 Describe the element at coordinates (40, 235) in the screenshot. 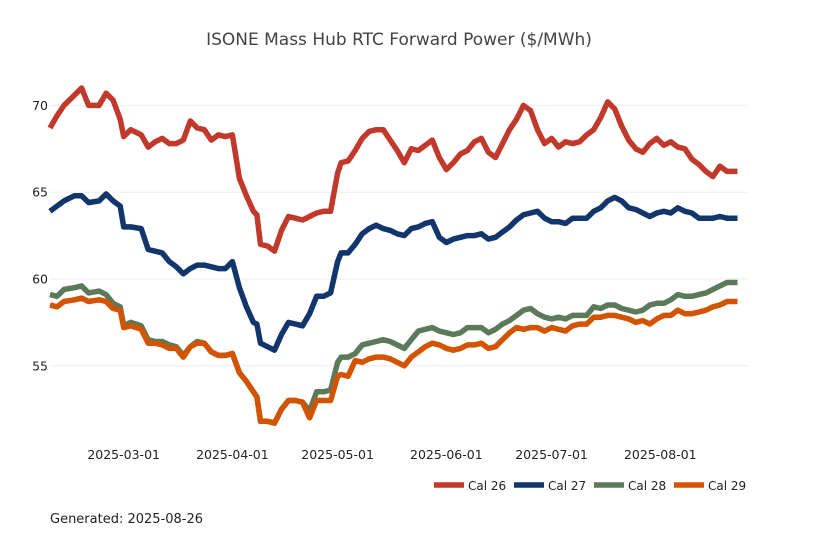

I see `y-axis-ticks: 55 60 65 70` at that location.